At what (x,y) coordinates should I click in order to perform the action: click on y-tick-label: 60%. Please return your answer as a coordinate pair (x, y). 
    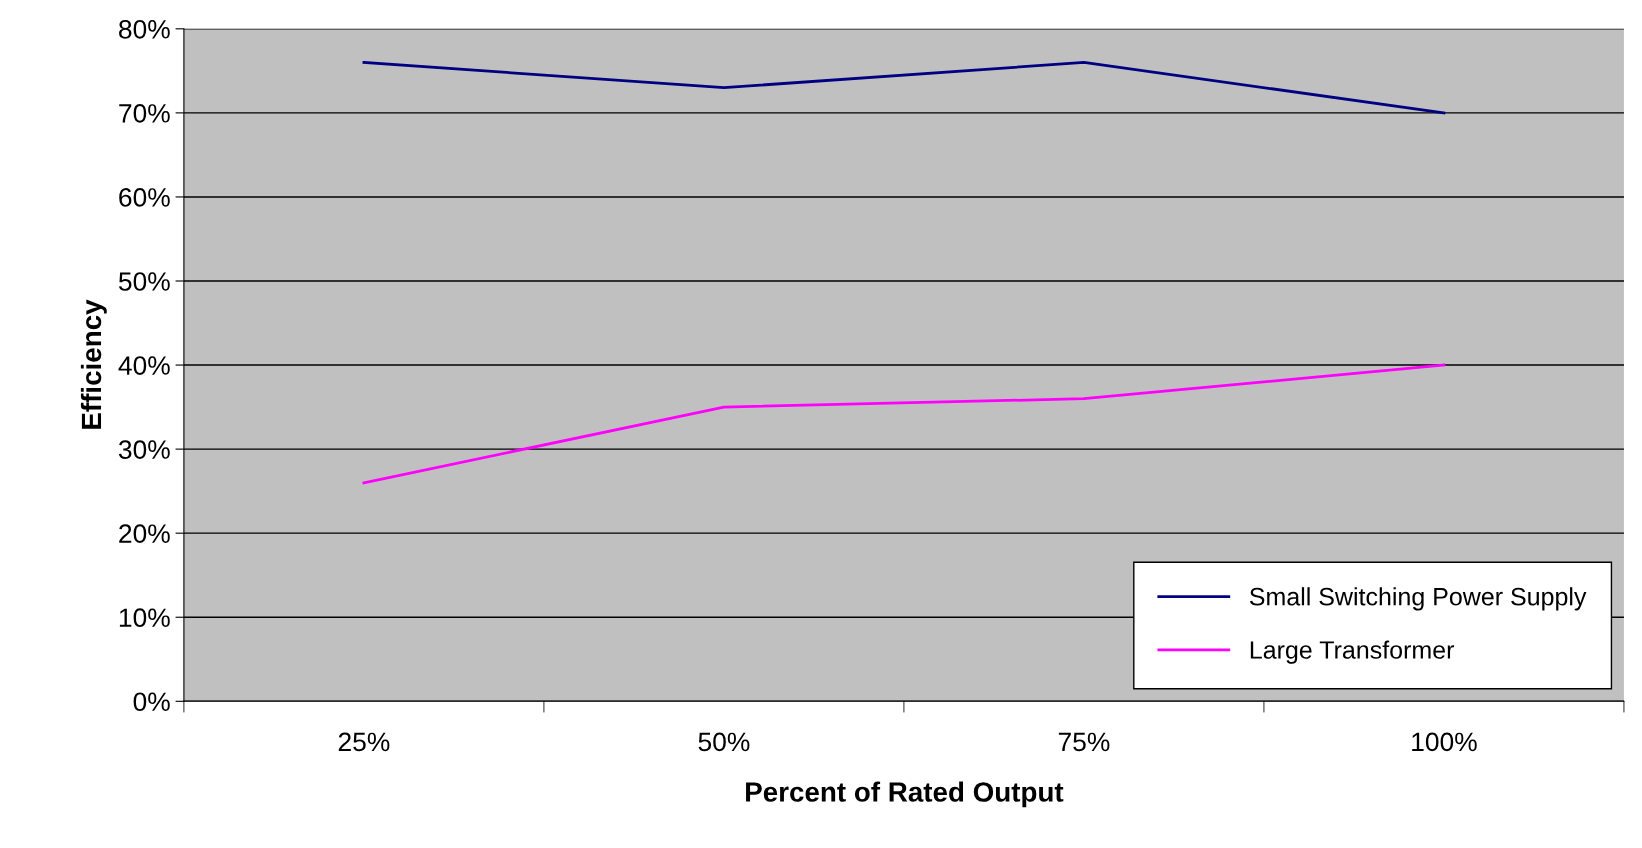
    Looking at the image, I should click on (144, 197).